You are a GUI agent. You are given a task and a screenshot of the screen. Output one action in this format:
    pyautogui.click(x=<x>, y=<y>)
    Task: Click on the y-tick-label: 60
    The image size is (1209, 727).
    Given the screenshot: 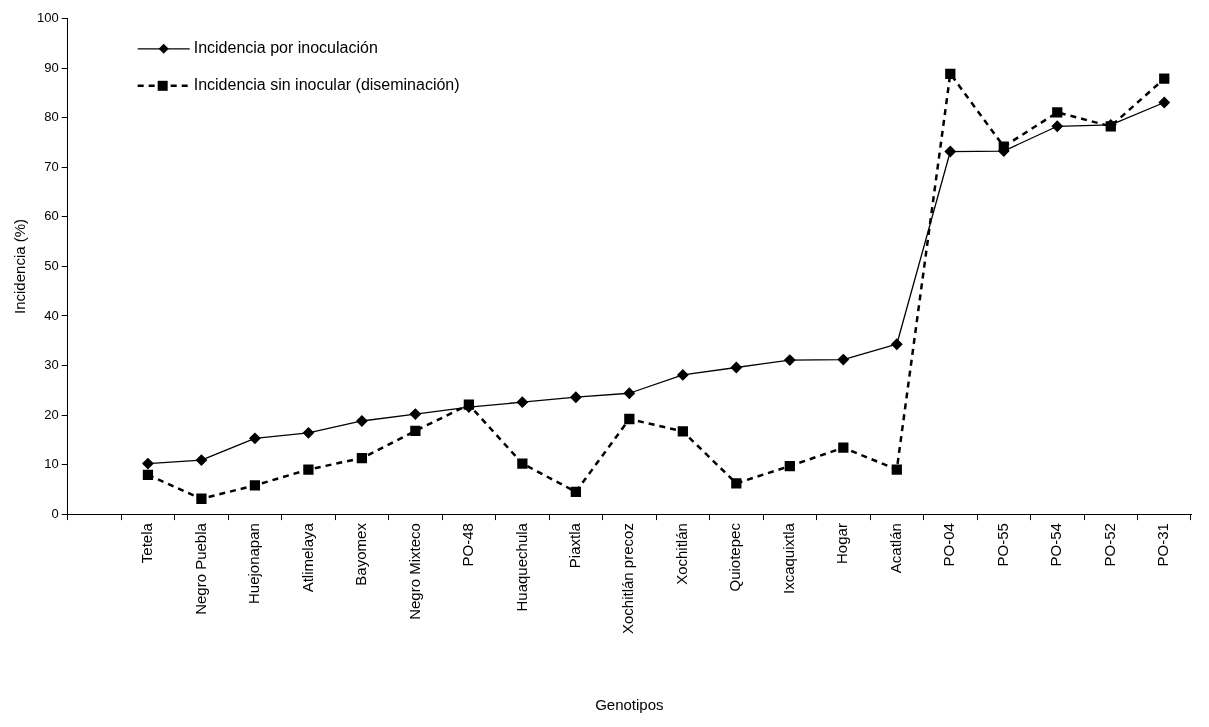 What is the action you would take?
    pyautogui.click(x=51, y=216)
    